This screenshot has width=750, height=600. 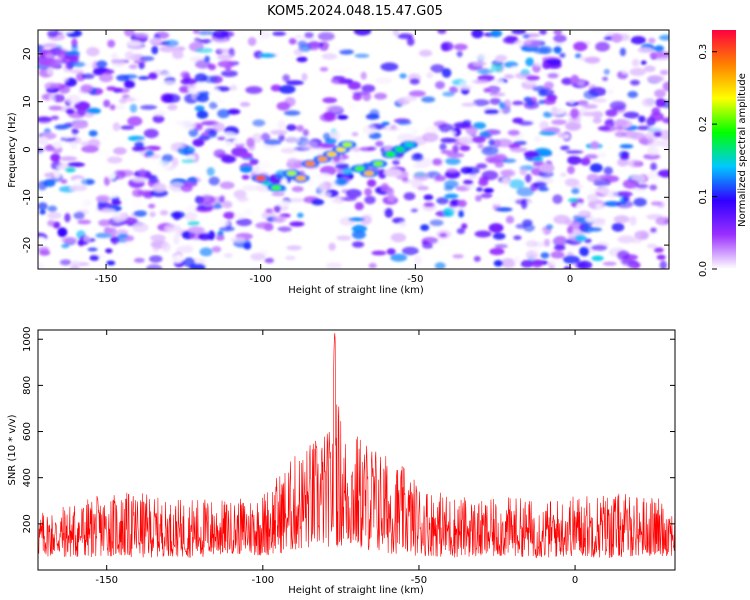 I want to click on colorbar-label: Normalized spectral amplitude, so click(x=742, y=150).